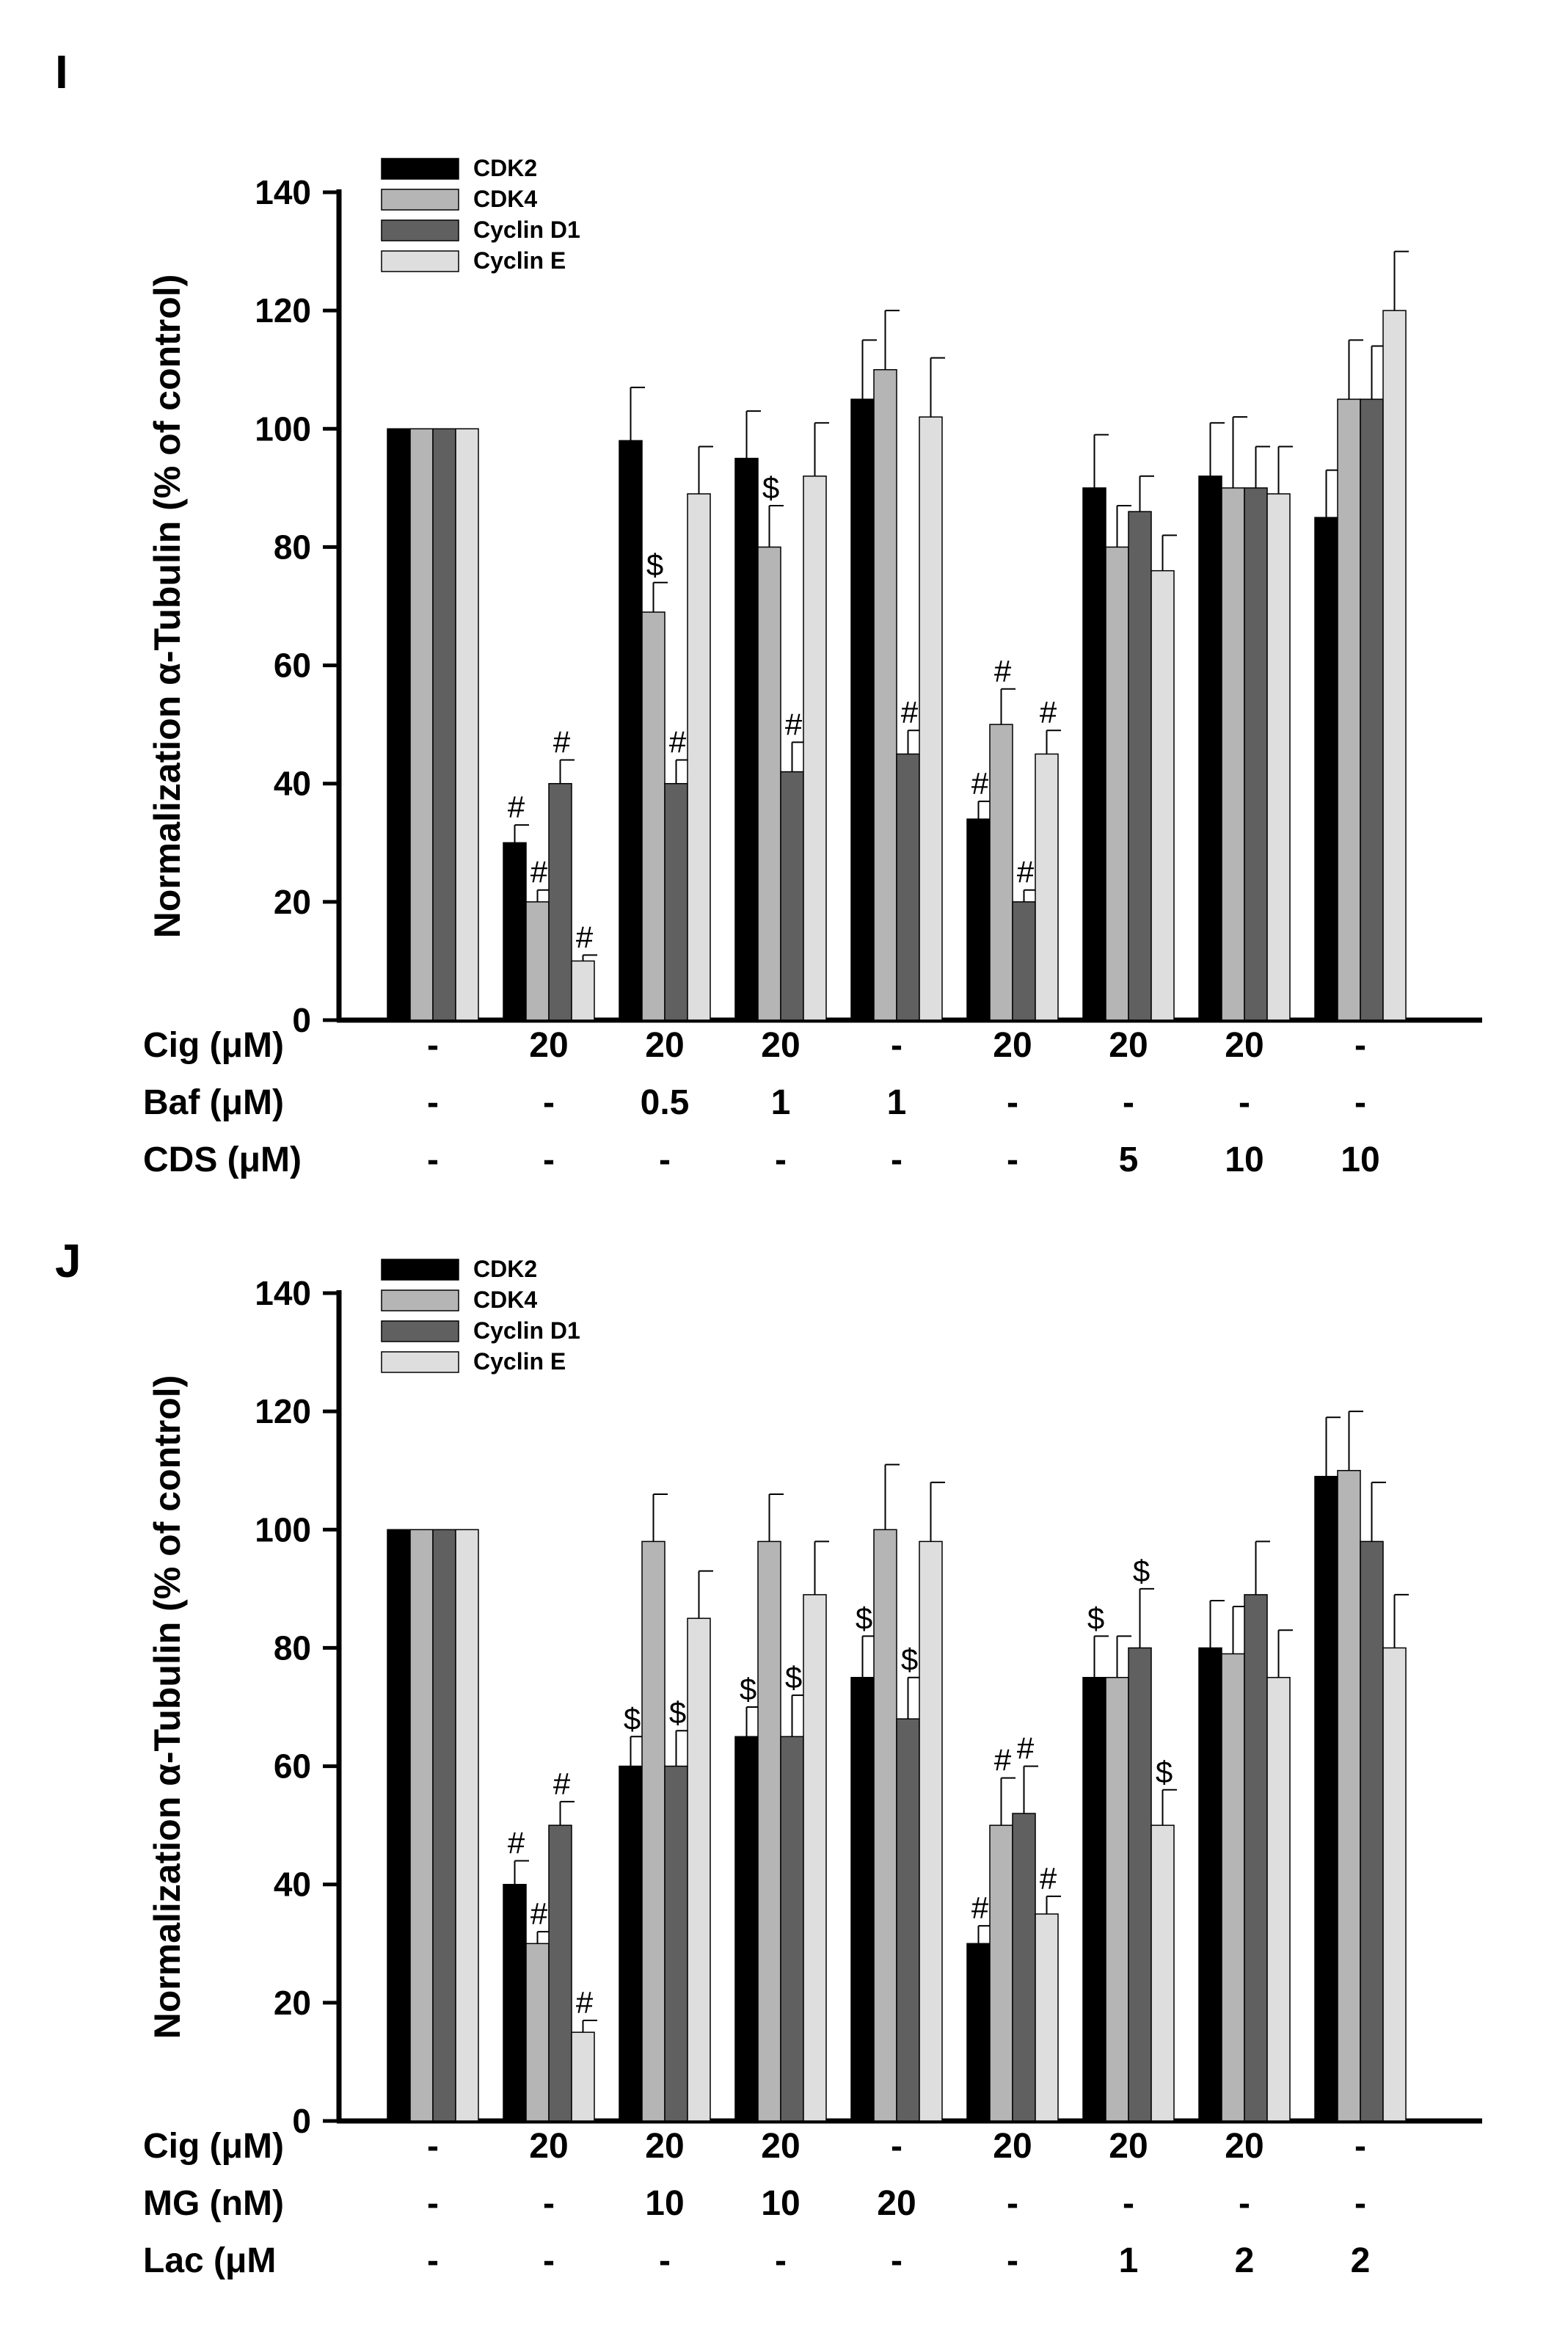 This screenshot has height=2347, width=1568. What do you see at coordinates (214, 1102) in the screenshot?
I see `condition-label: Baf (μM)` at bounding box center [214, 1102].